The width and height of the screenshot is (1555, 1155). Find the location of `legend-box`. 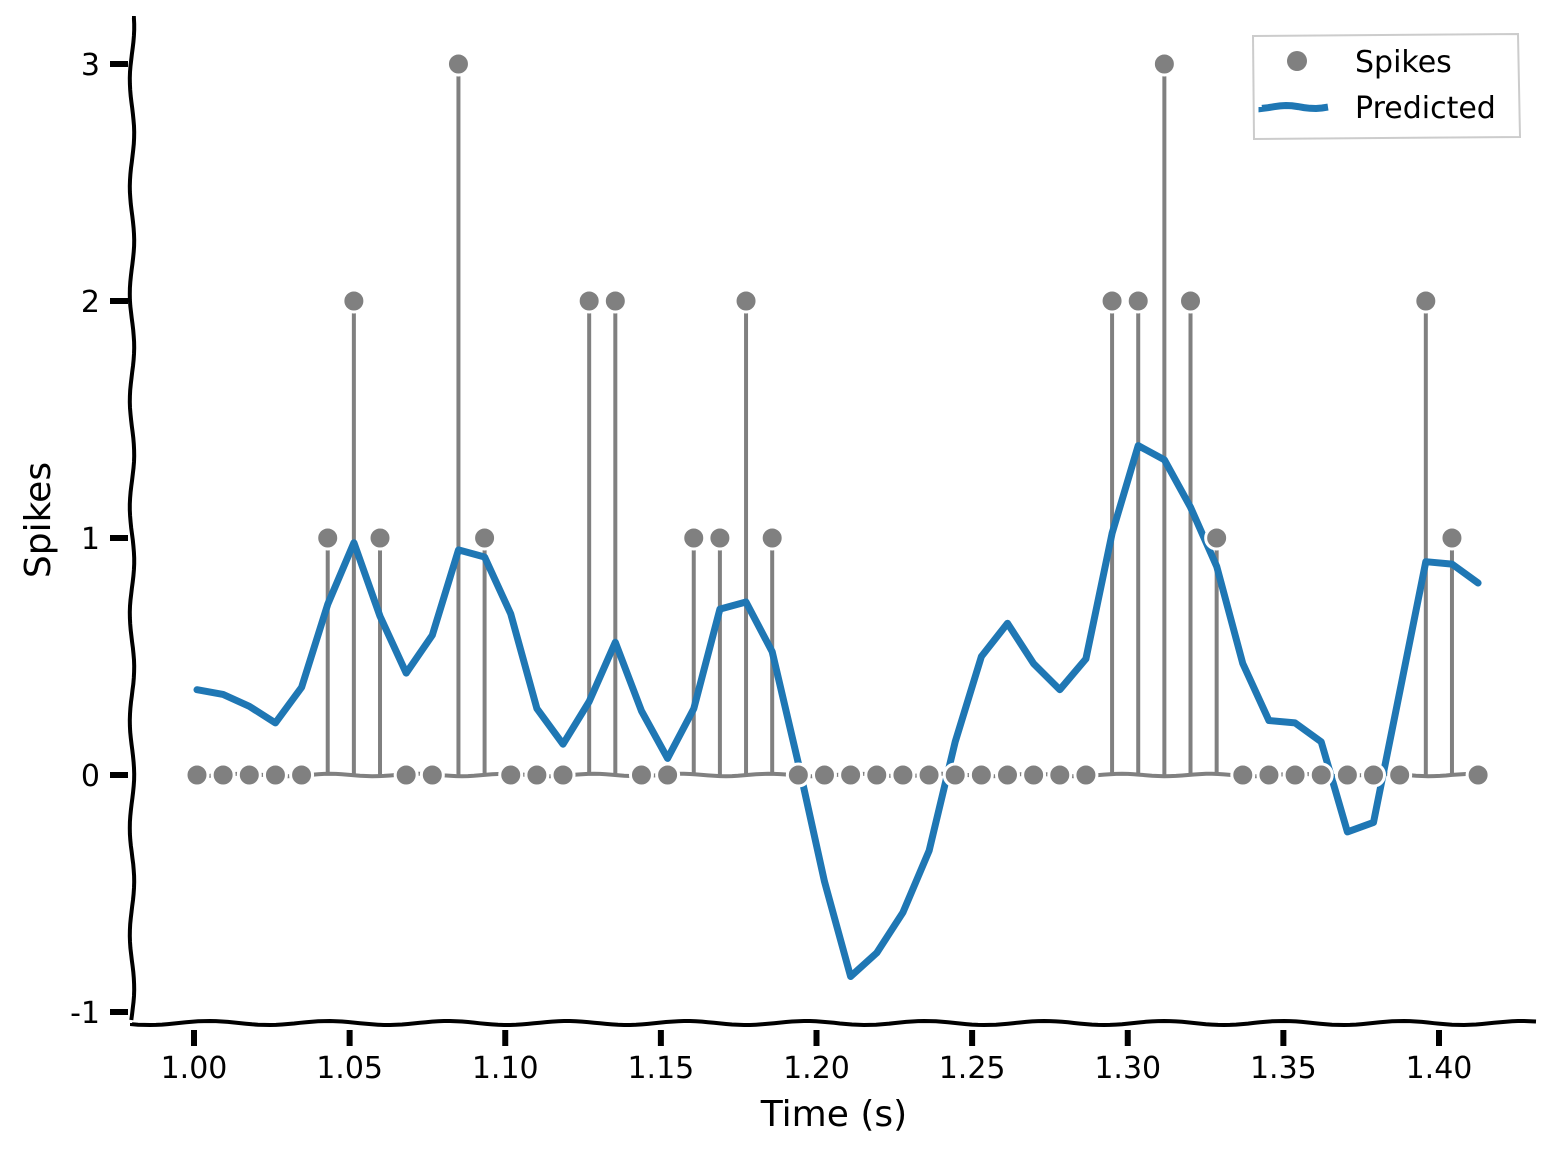

legend-box is located at coordinates (1386, 86).